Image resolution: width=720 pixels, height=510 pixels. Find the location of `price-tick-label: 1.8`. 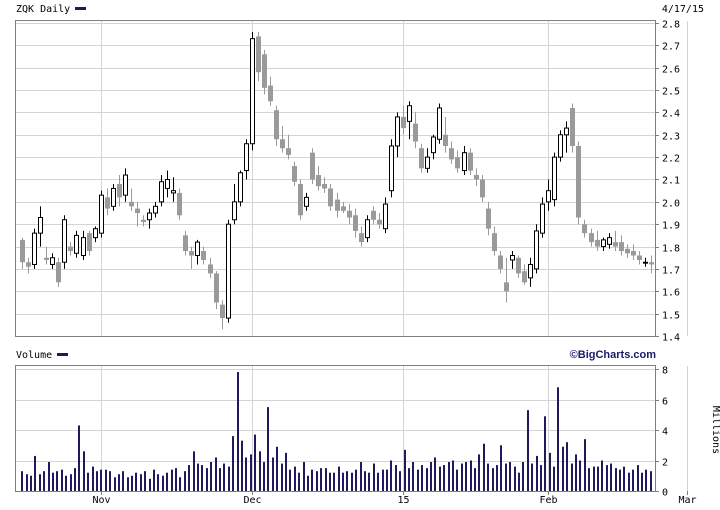

price-tick-label: 1.8 is located at coordinates (671, 249).